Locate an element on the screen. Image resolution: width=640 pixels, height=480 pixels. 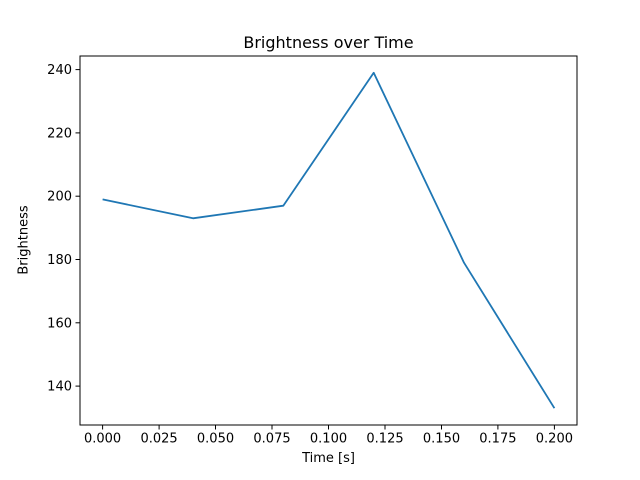
y-tick-label: 200 is located at coordinates (59, 197).